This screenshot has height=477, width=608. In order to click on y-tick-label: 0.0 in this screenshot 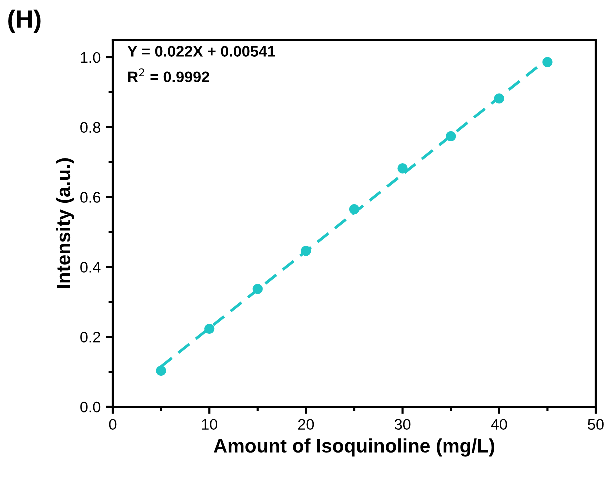, I will do `click(90, 407)`.